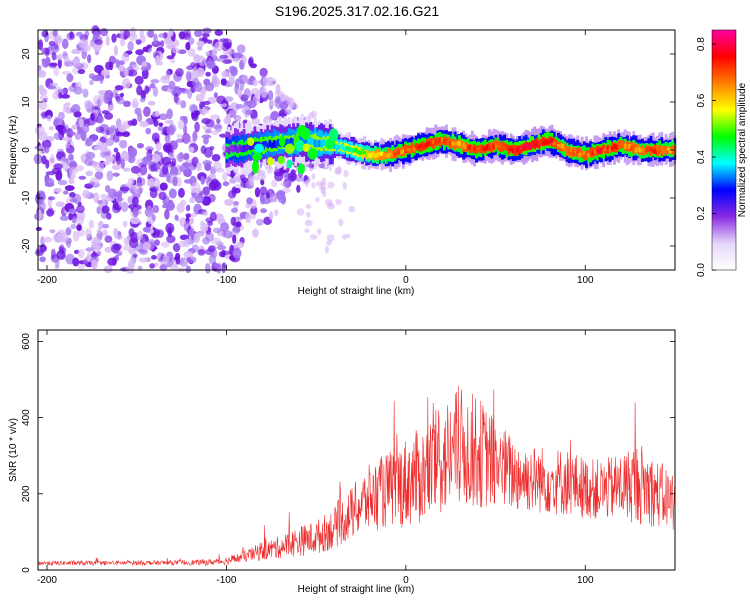  Describe the element at coordinates (706, 157) in the screenshot. I see `colorbar-ticks: 0.0 0.2 0.4 0.6 0.8` at that location.